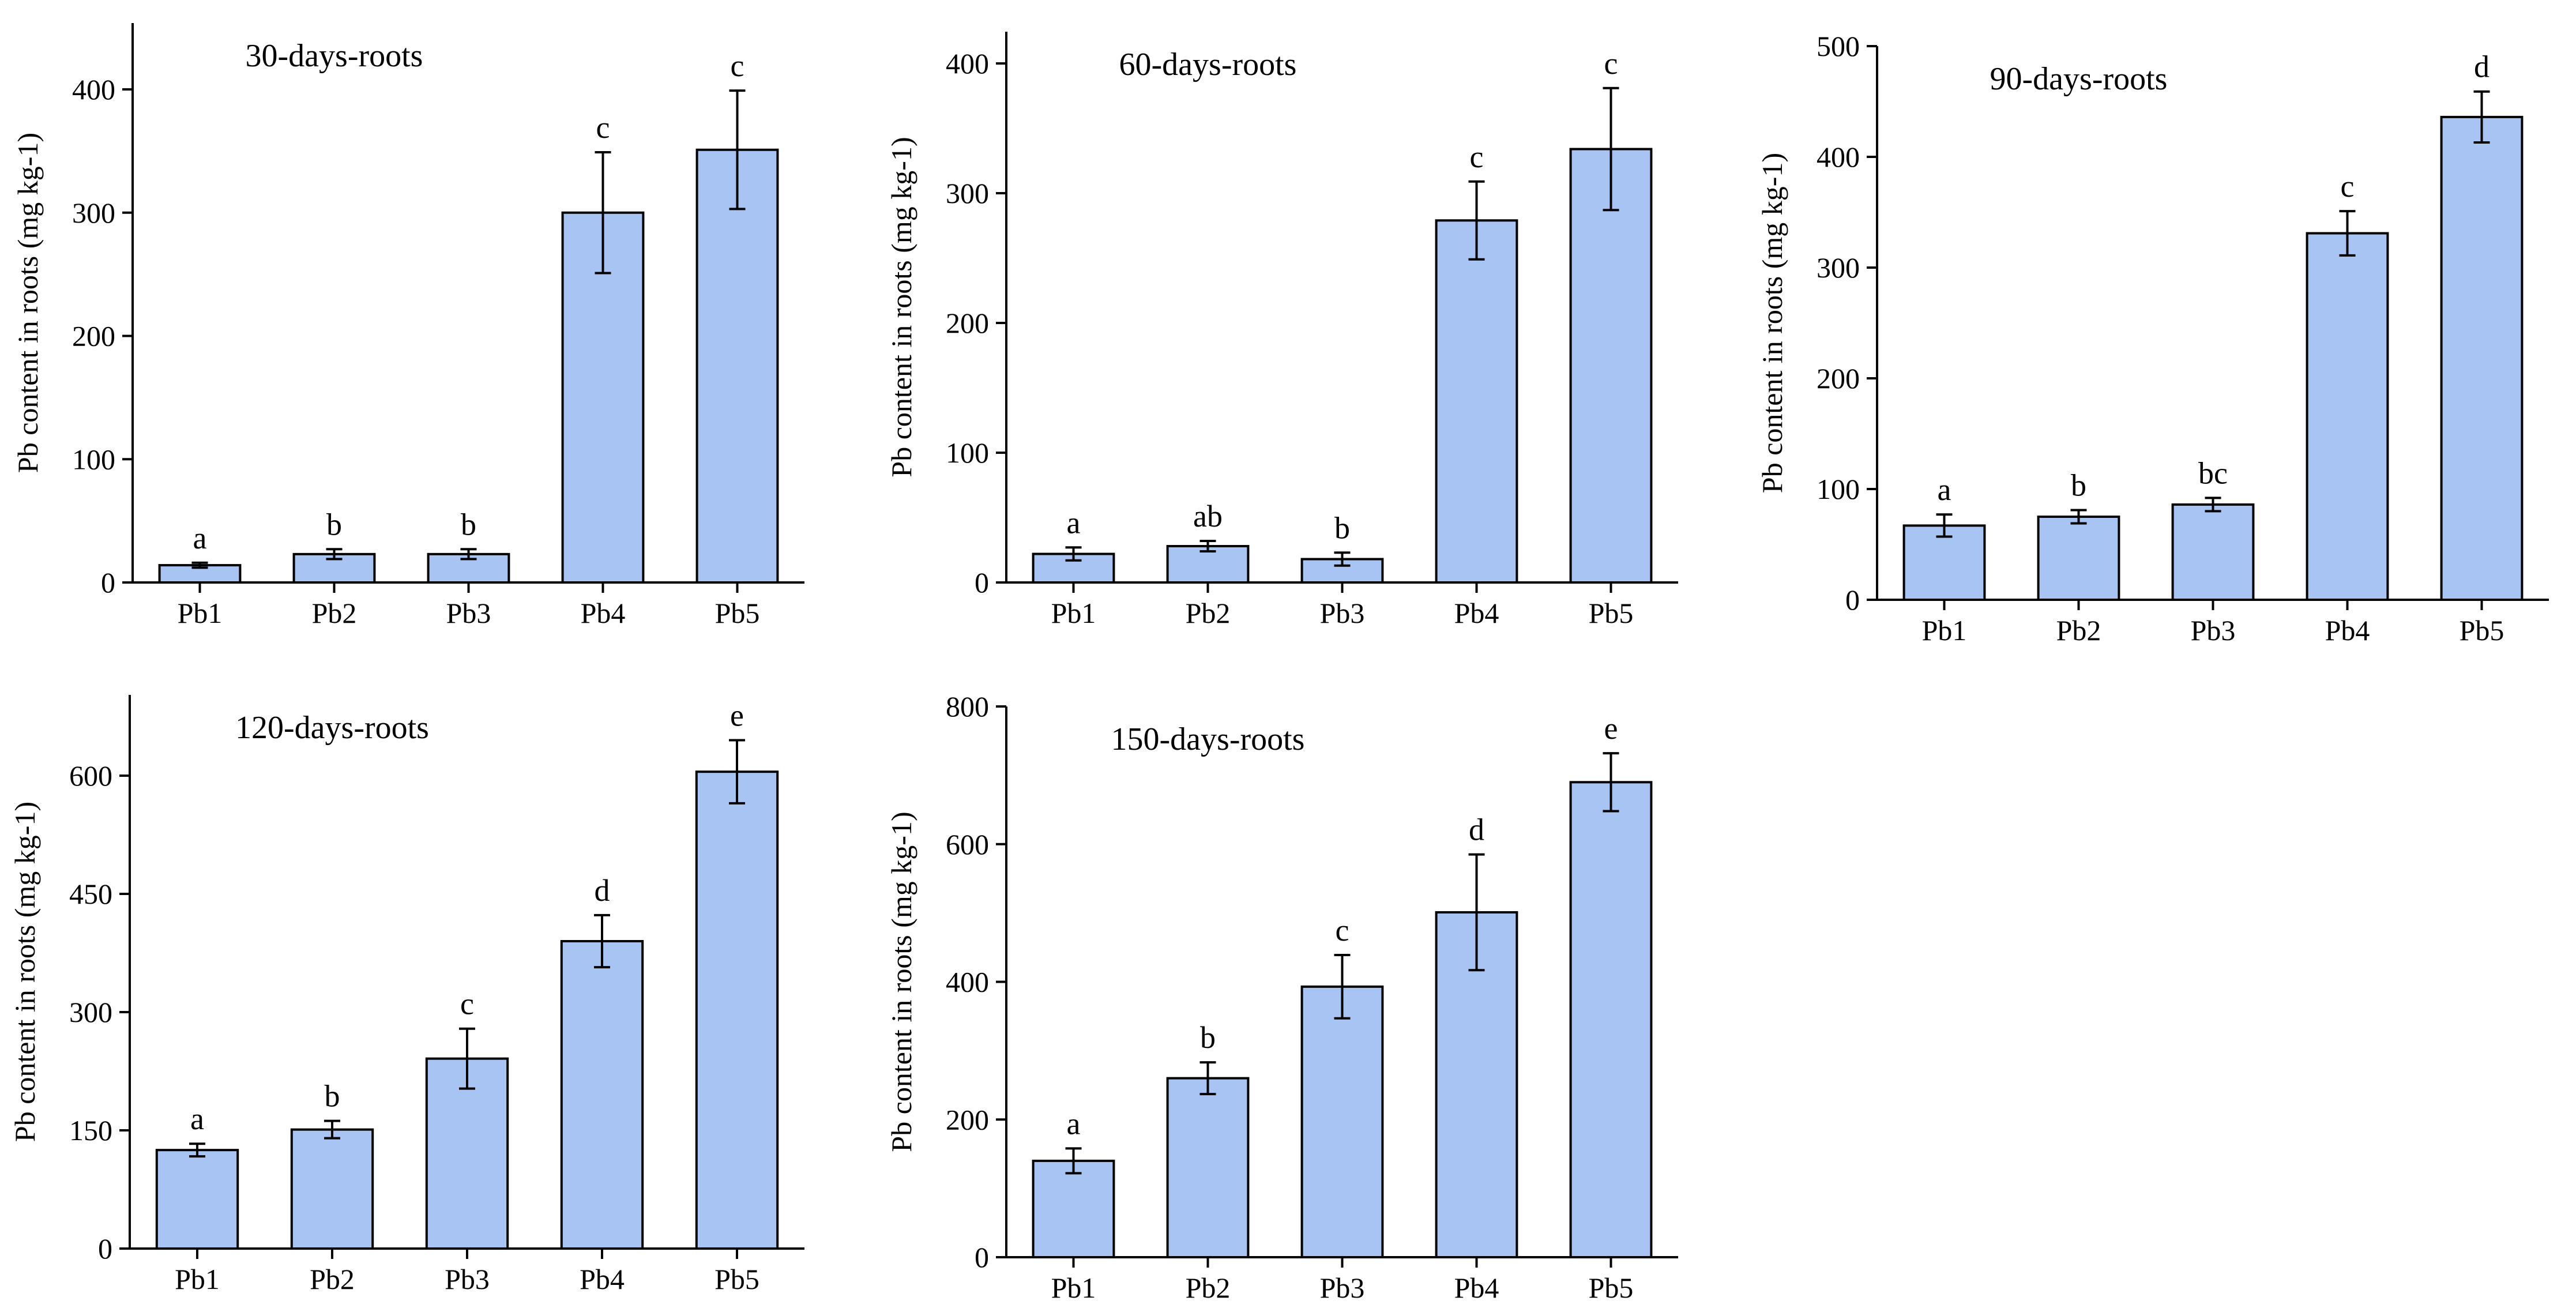 The height and width of the screenshot is (1312, 2576). Describe the element at coordinates (1208, 64) in the screenshot. I see `chart-title: 60-days-roots` at that location.